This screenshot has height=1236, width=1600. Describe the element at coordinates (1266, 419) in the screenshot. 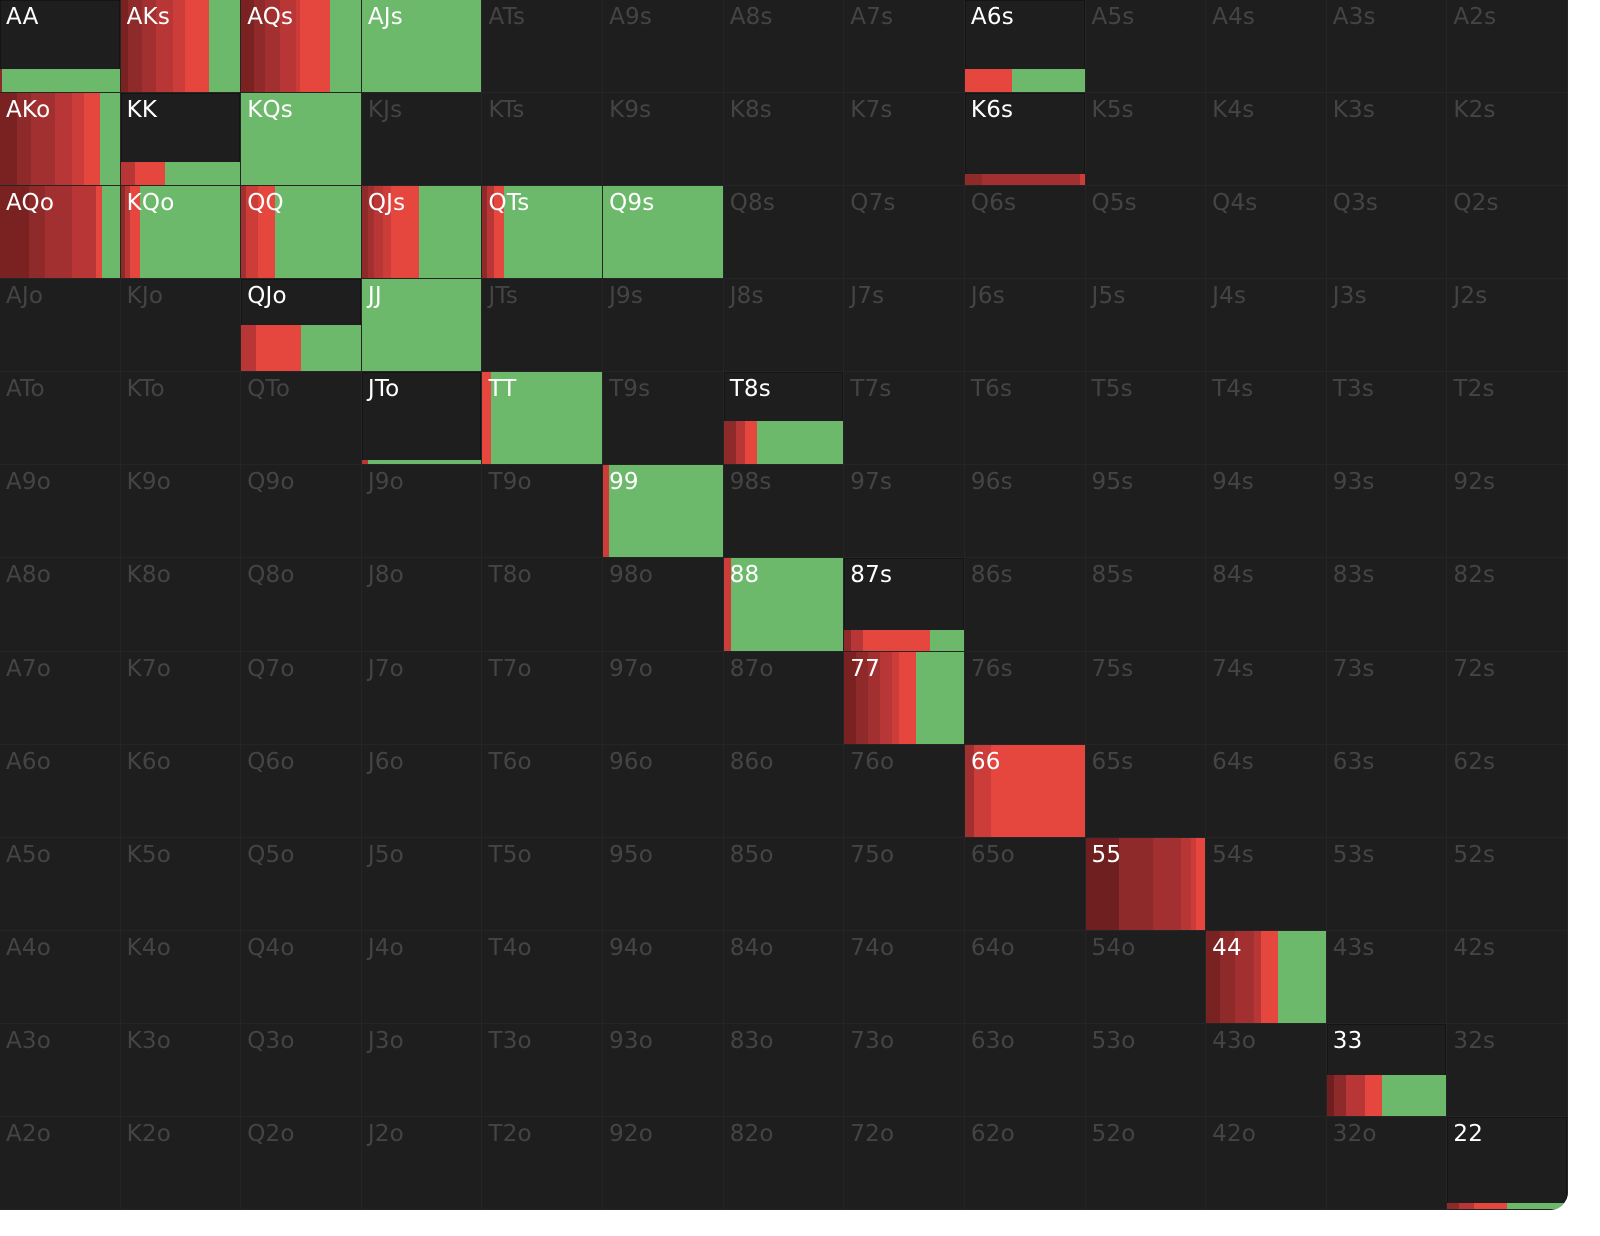

I see `hand-cell-T4s: T4s` at that location.